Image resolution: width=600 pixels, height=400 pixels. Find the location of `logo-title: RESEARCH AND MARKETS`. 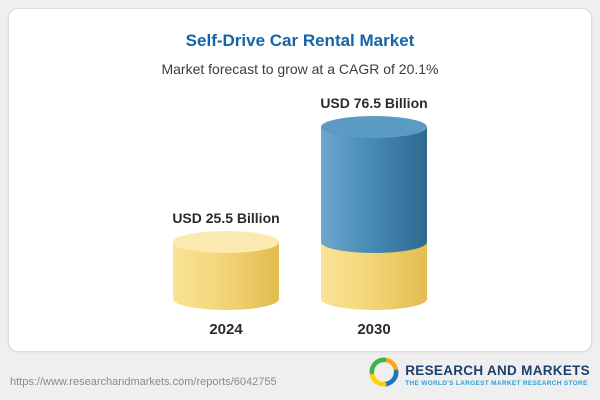

logo-title: RESEARCH AND MARKETS is located at coordinates (497, 370).